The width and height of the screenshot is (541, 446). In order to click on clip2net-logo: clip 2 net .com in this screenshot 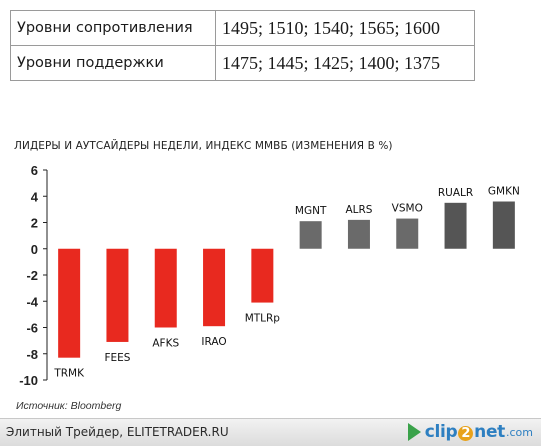, I will do `click(470, 432)`.